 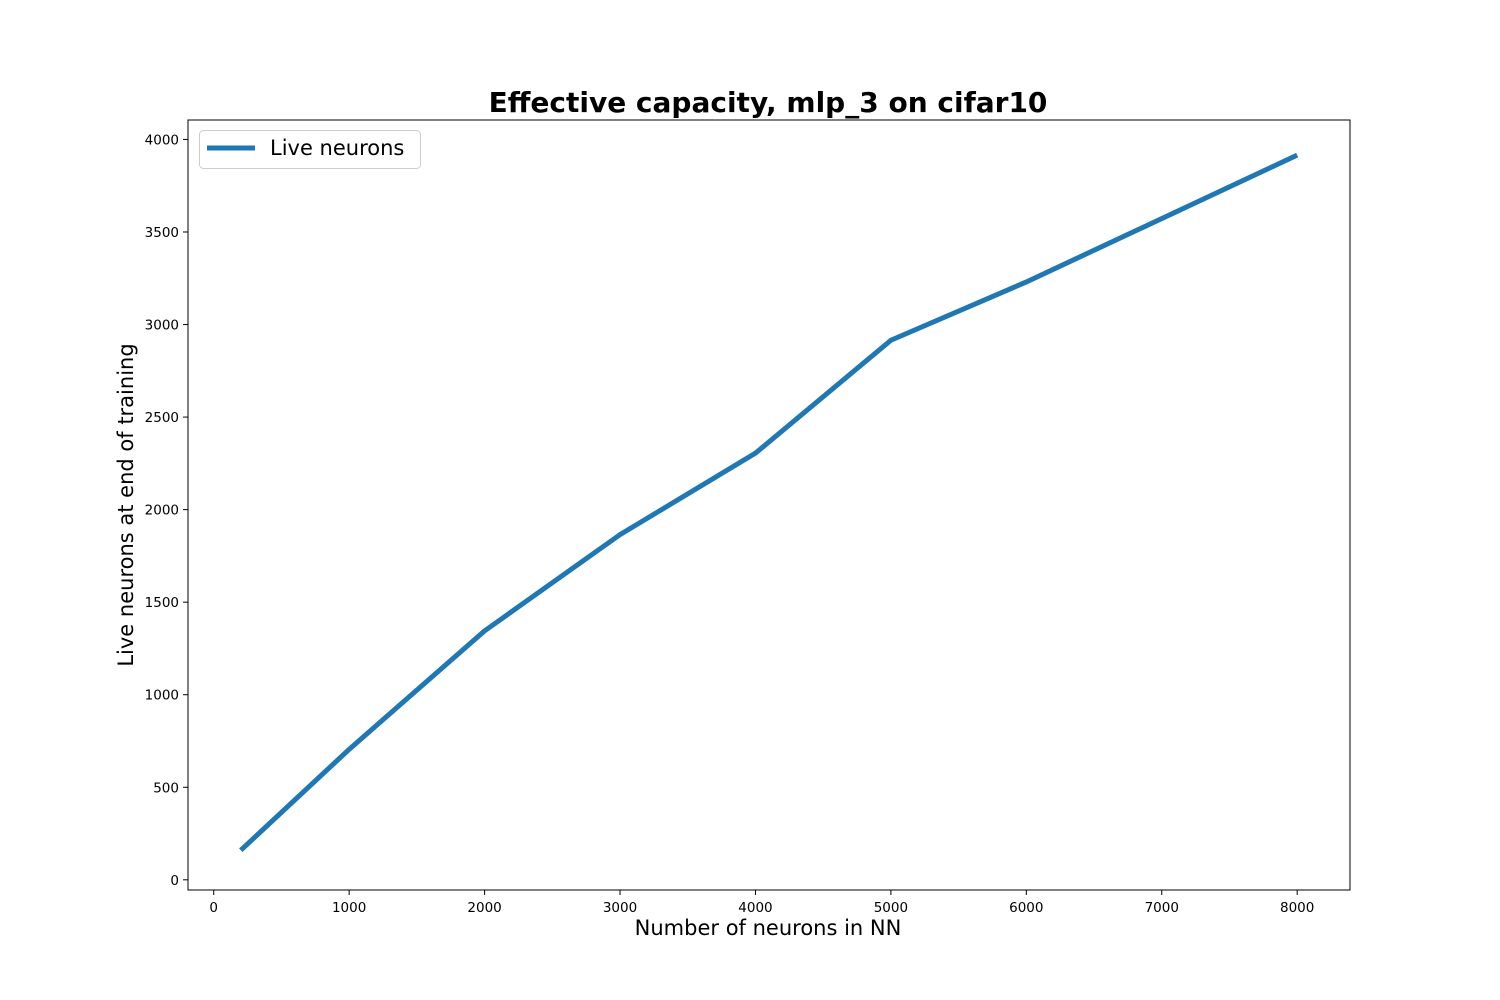 I want to click on x-axis-ticks: 0 1000 2000 3000 4000 5000 6000 7000 8000, so click(x=761, y=903).